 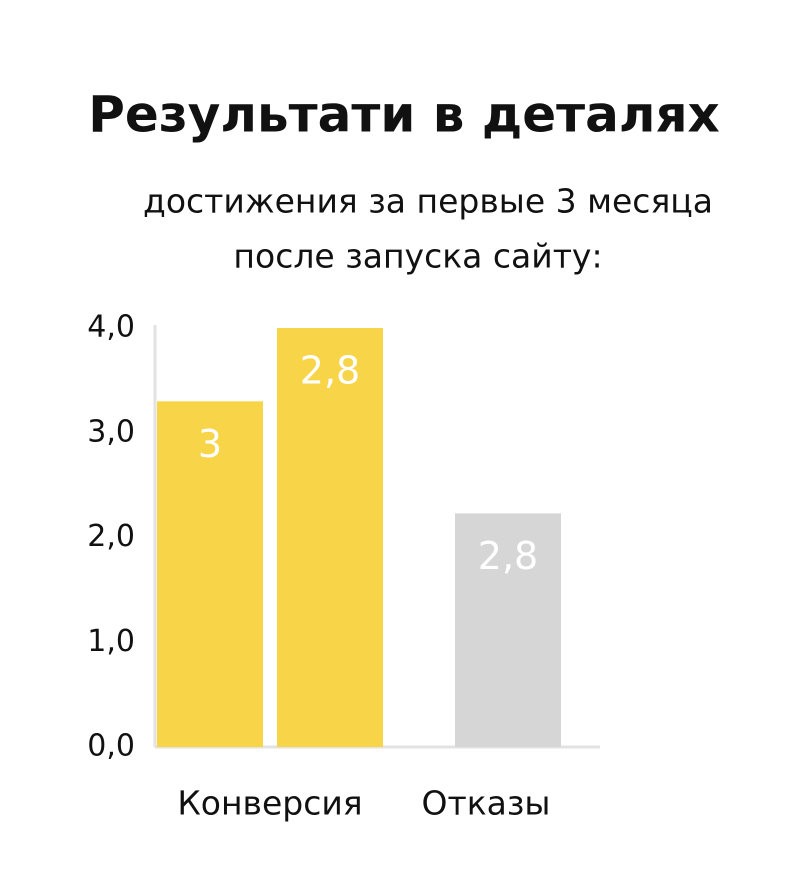 What do you see at coordinates (111, 327) in the screenshot?
I see `y-tick-label: 4,0` at bounding box center [111, 327].